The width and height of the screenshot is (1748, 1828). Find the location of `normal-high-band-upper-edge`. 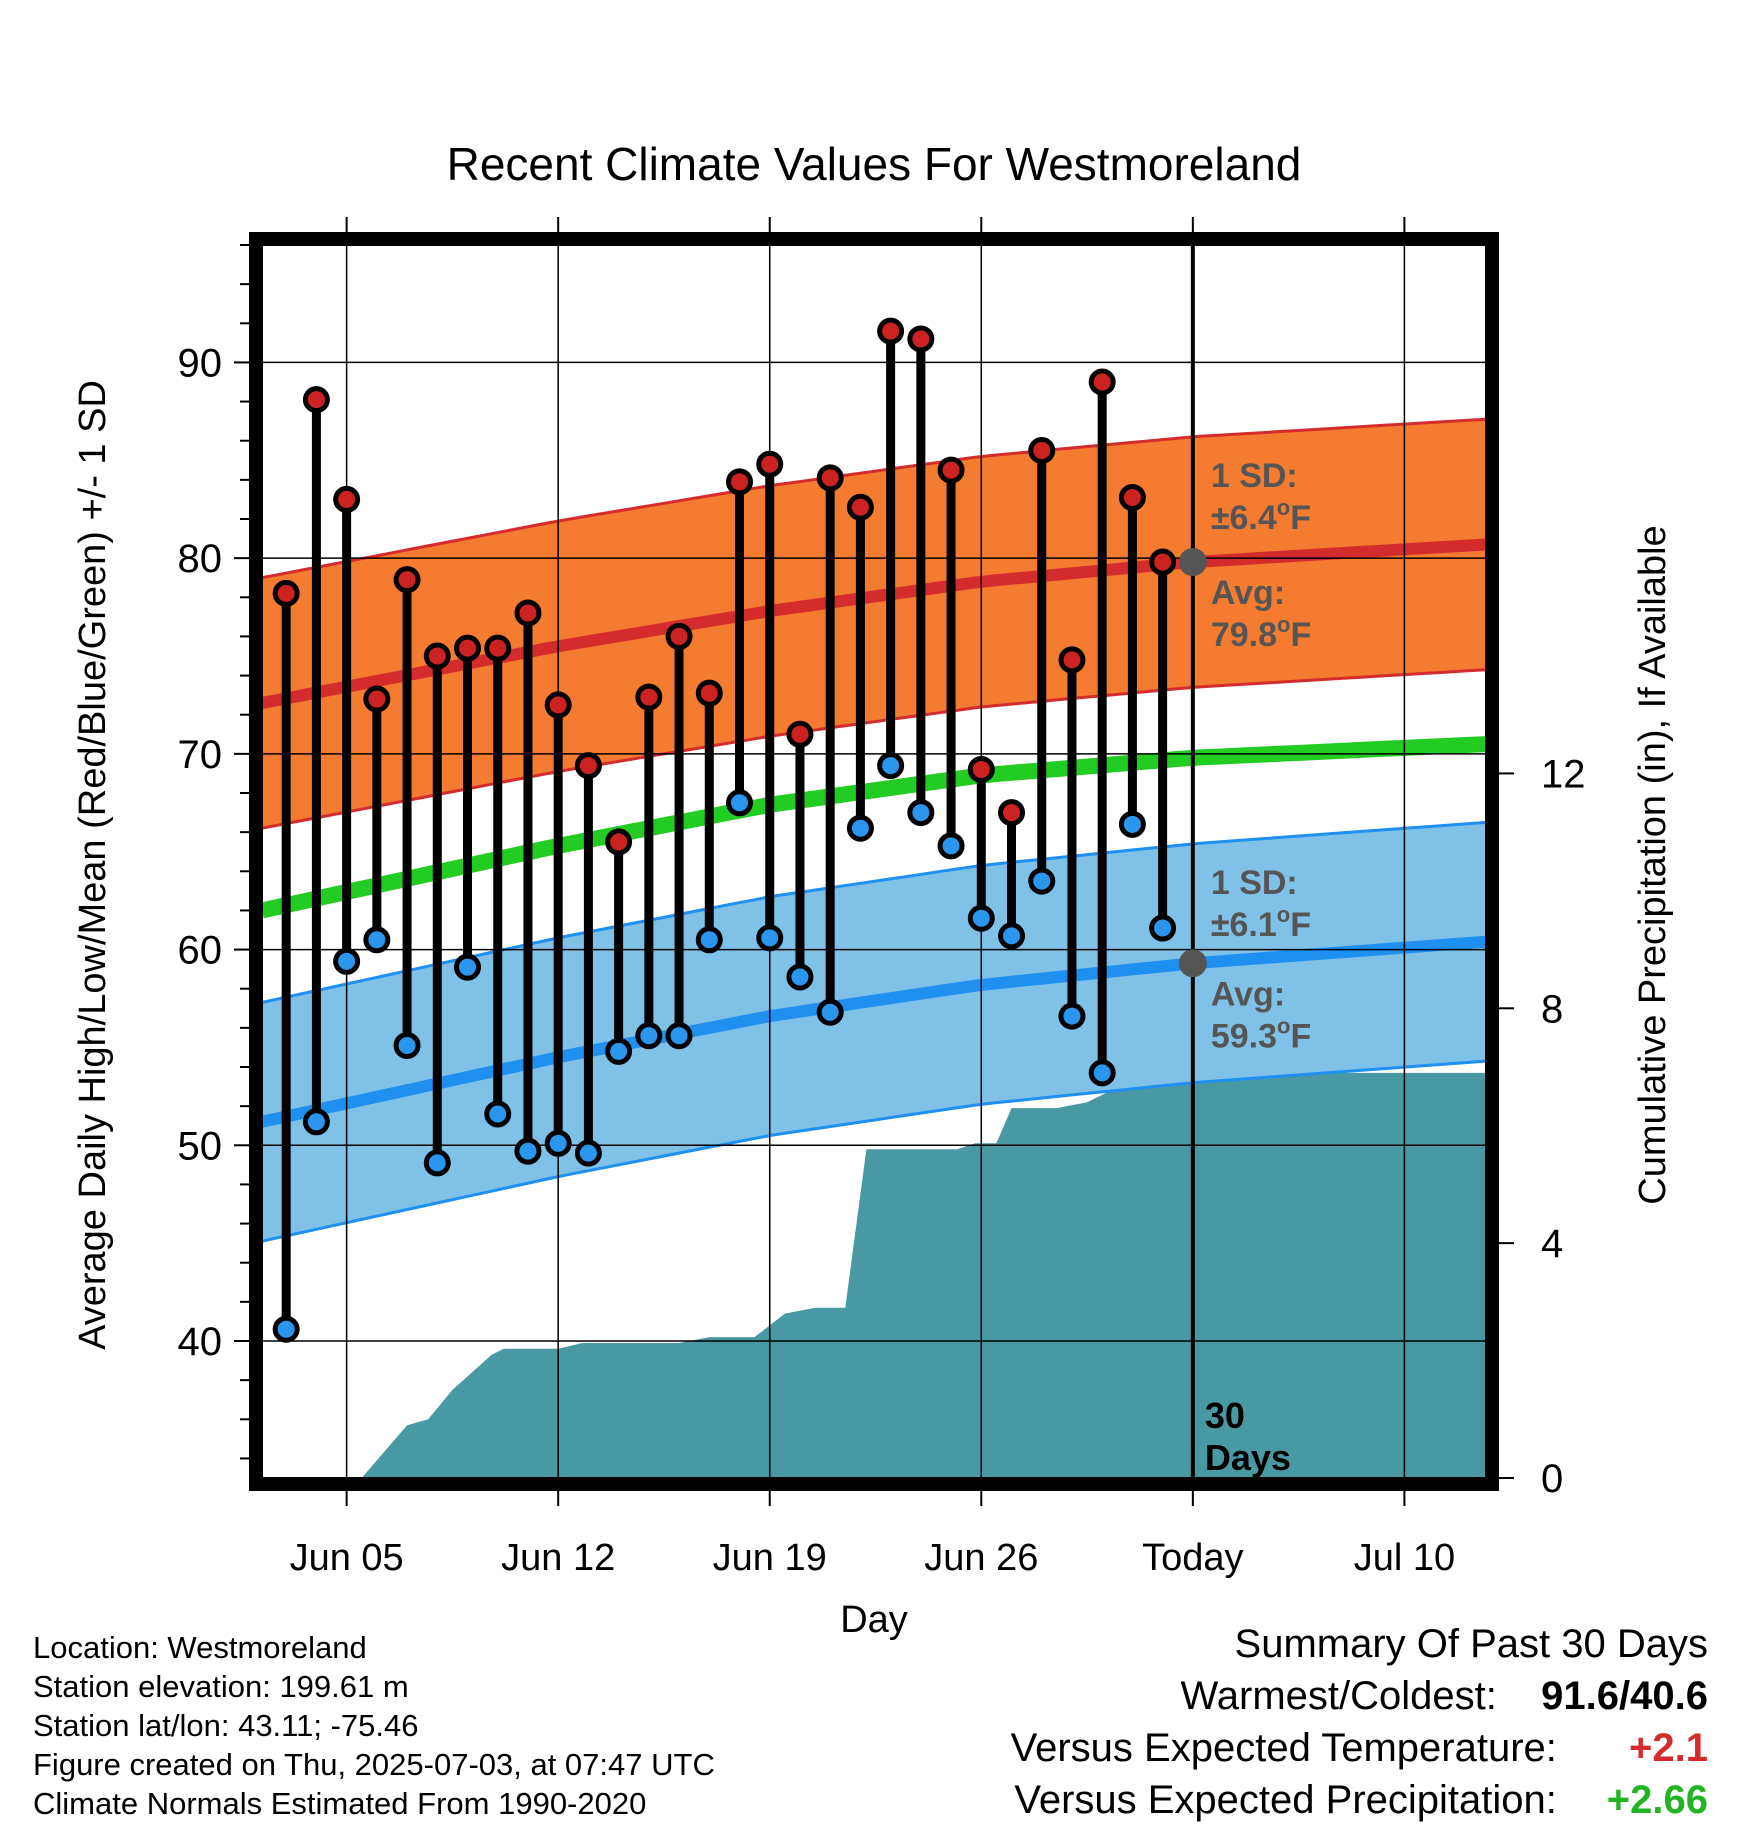

normal-high-band-upper-edge is located at coordinates (874, 498).